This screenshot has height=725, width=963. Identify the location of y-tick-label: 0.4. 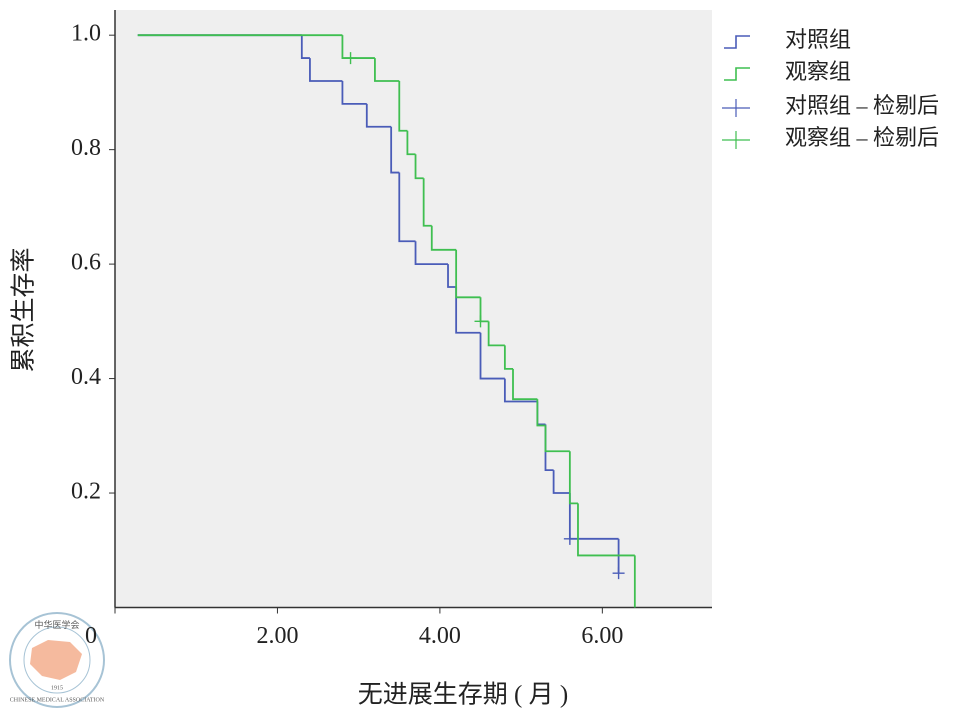
(86, 377).